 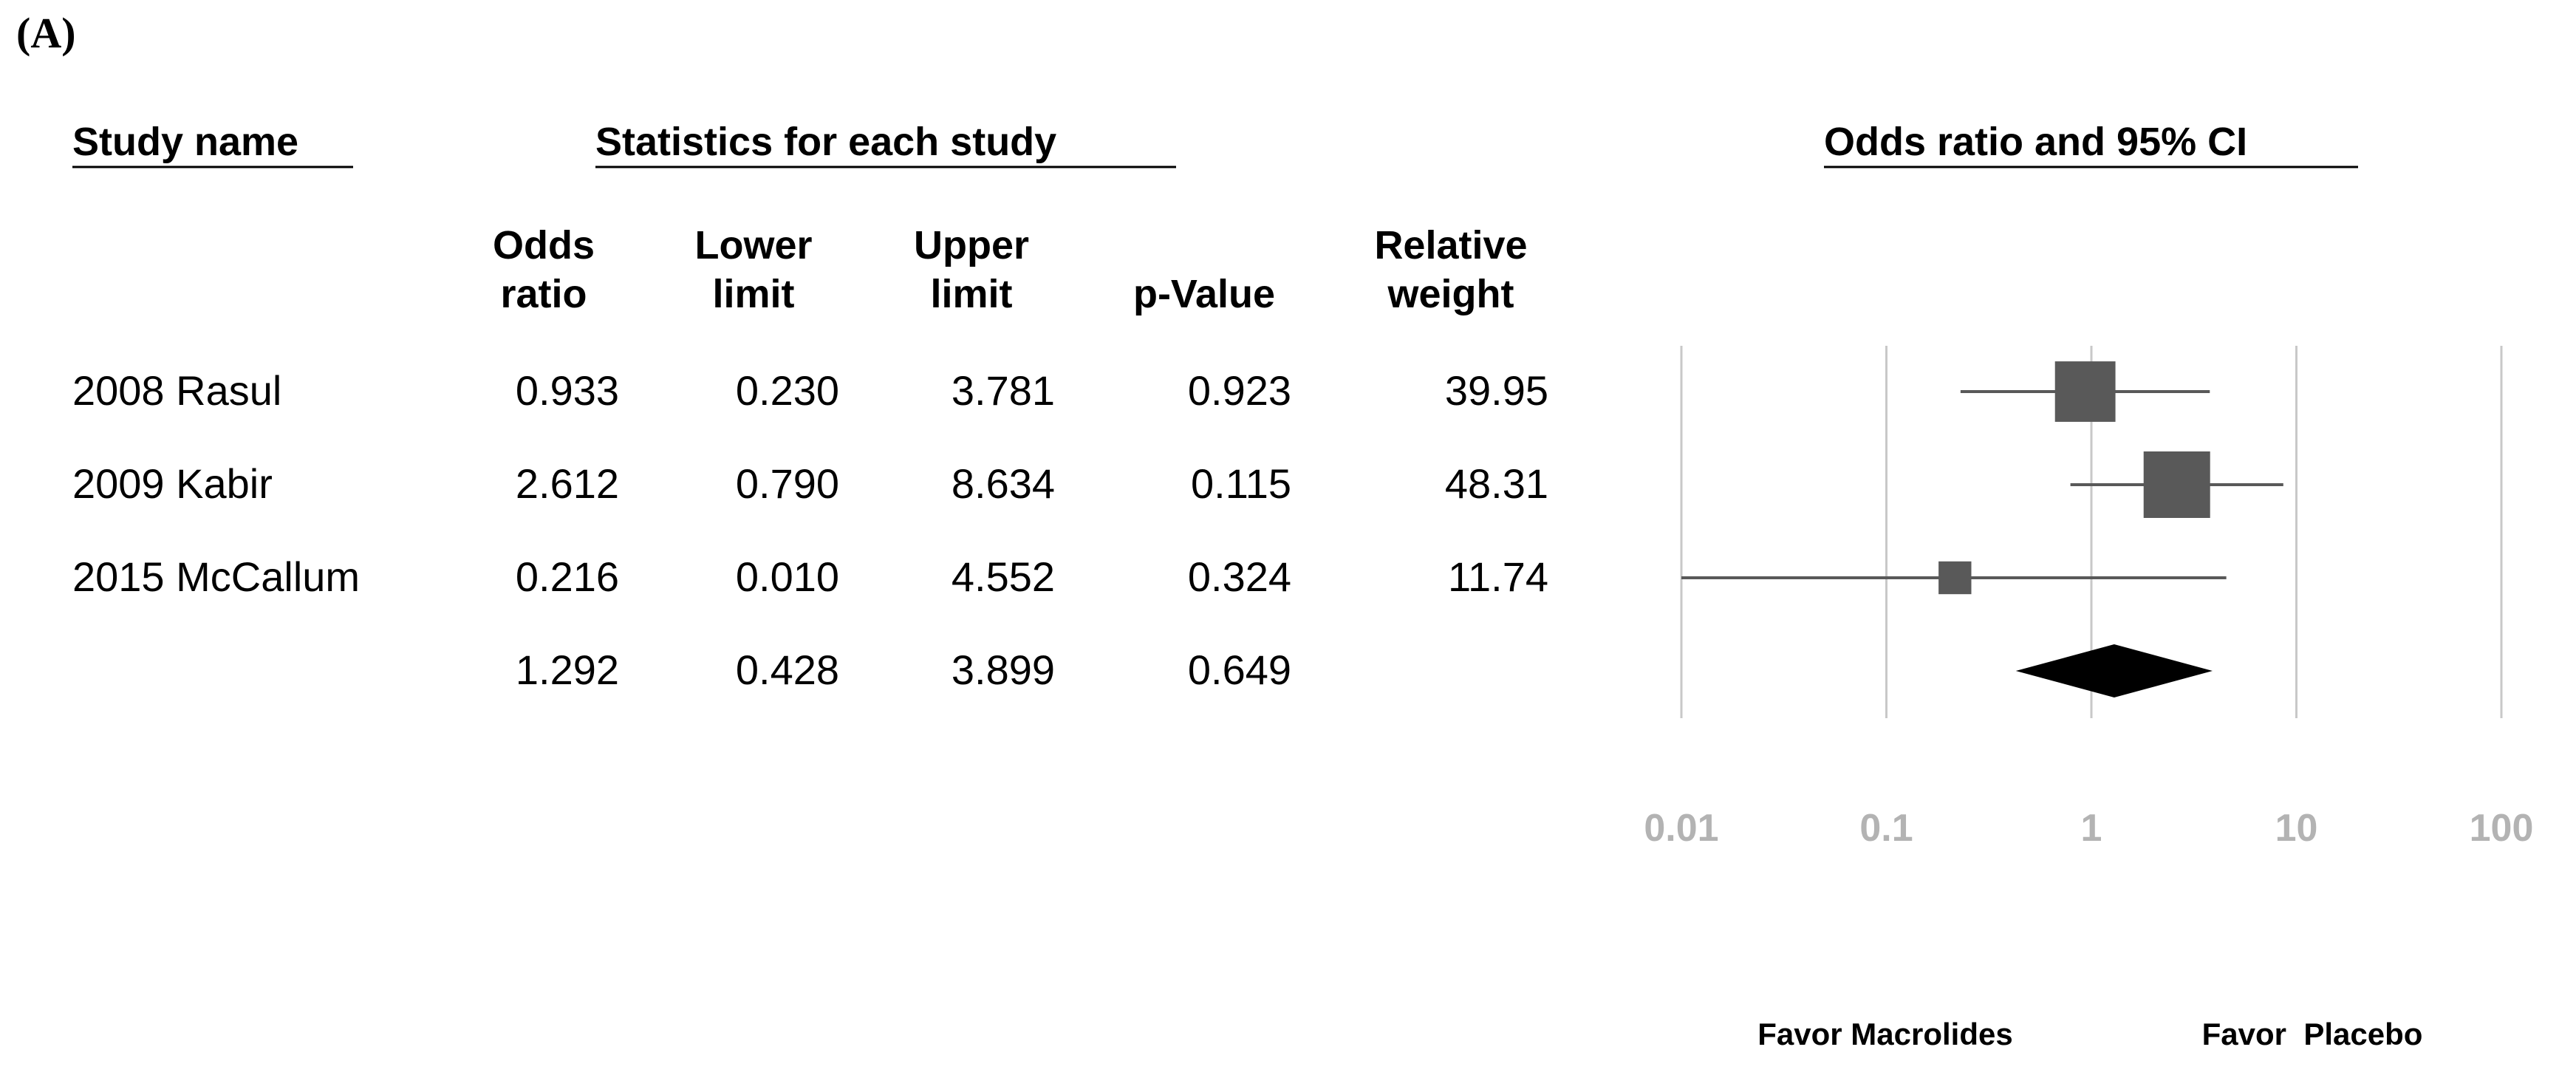 I want to click on study-name: 2015 McCallum, so click(x=216, y=576).